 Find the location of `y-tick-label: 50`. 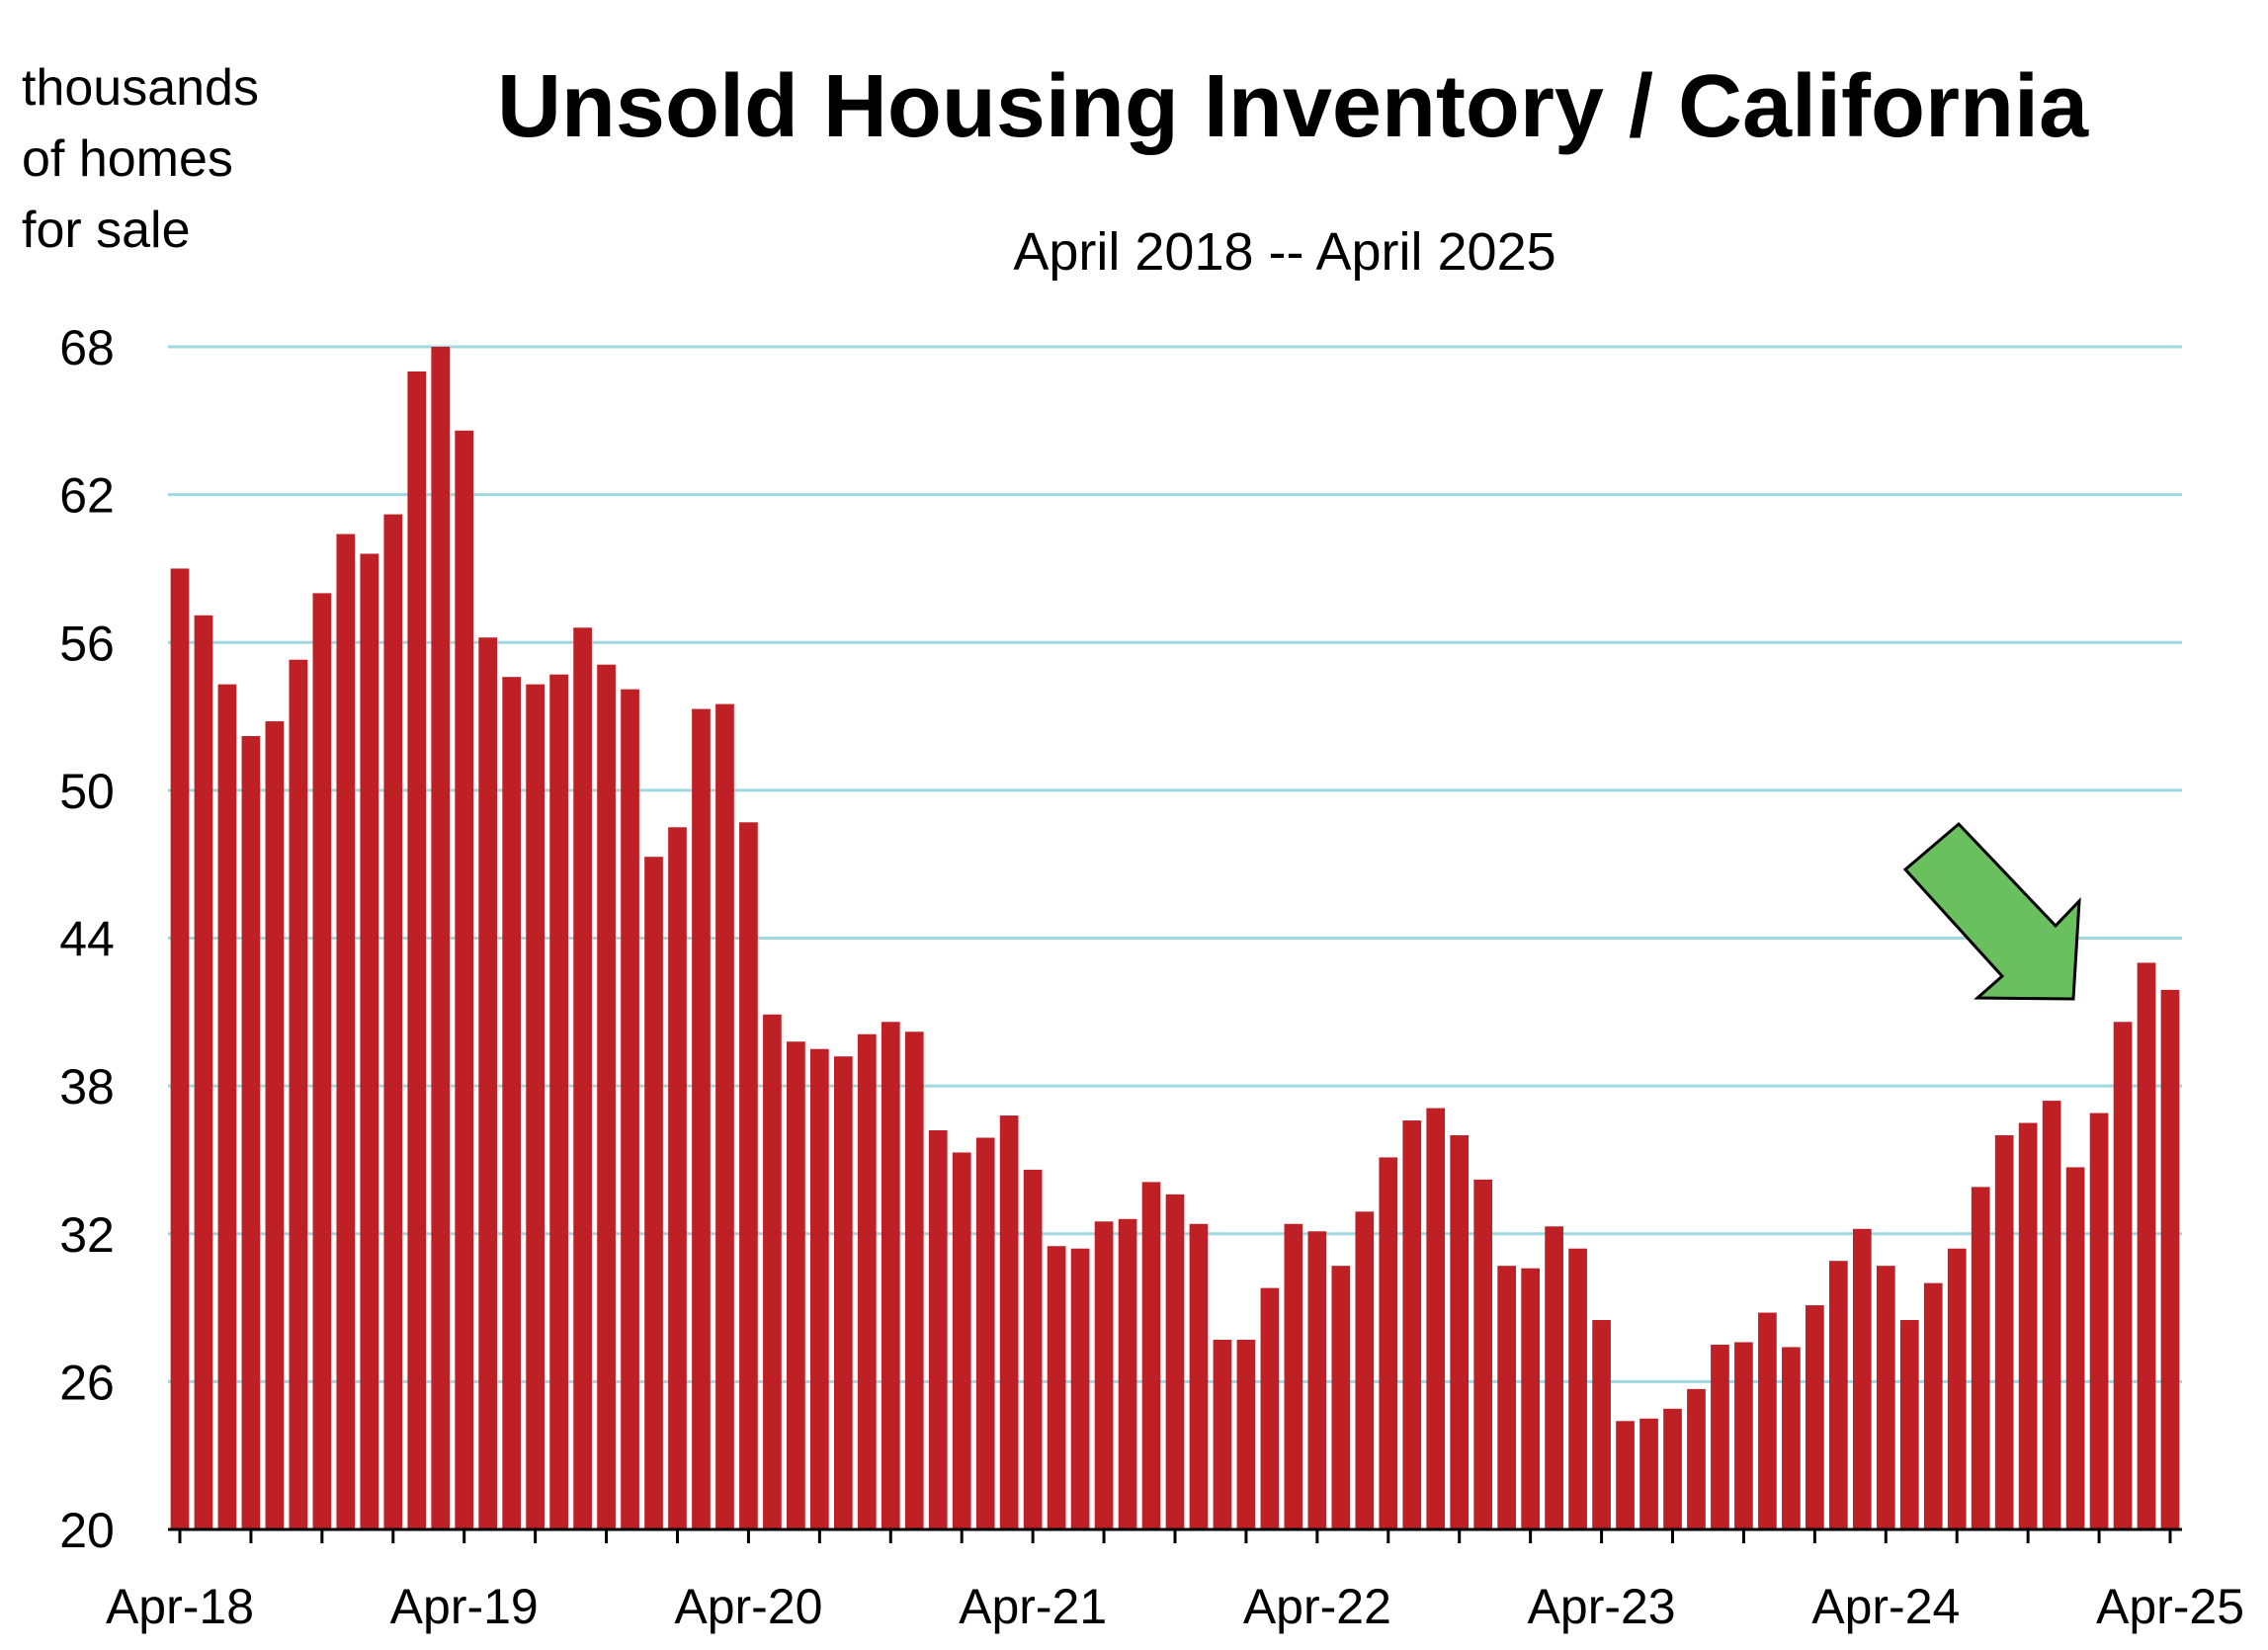

y-tick-label: 50 is located at coordinates (87, 791).